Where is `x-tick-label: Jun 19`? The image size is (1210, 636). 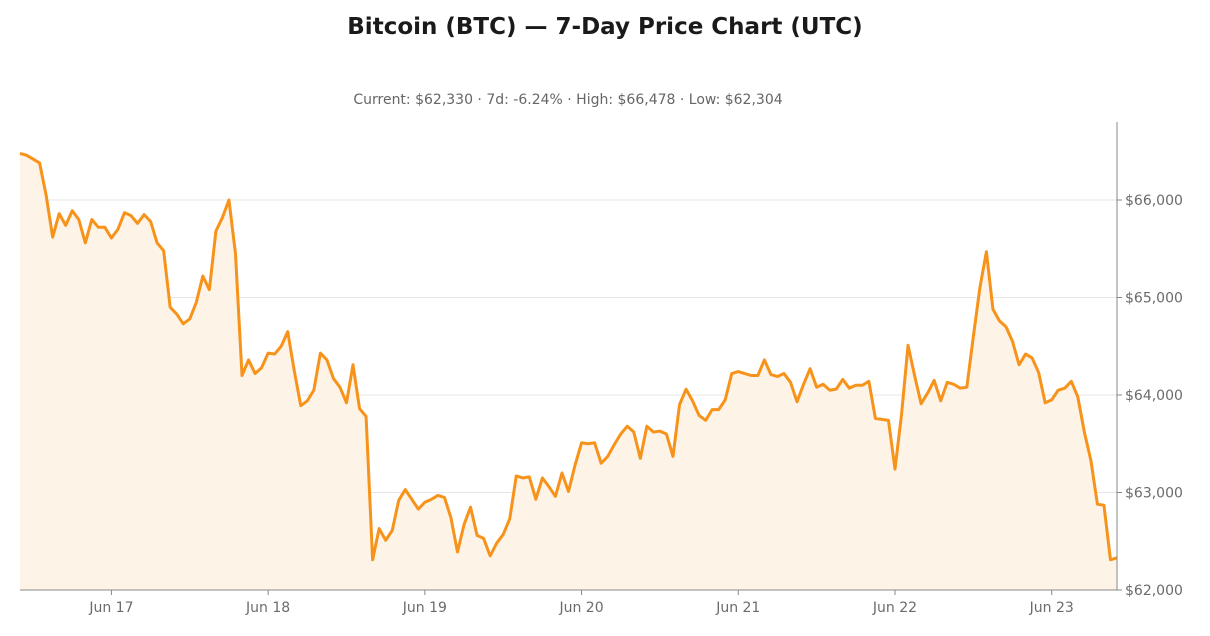
x-tick-label: Jun 19 is located at coordinates (424, 608).